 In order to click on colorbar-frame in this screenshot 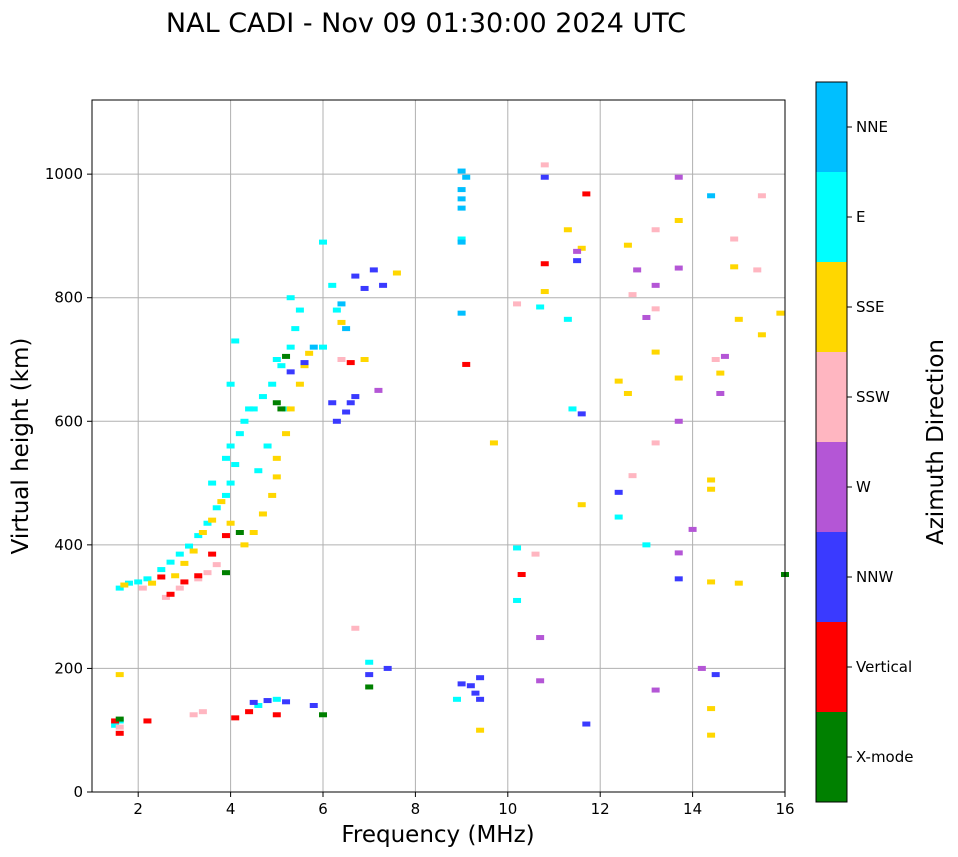, I will do `click(831, 442)`.